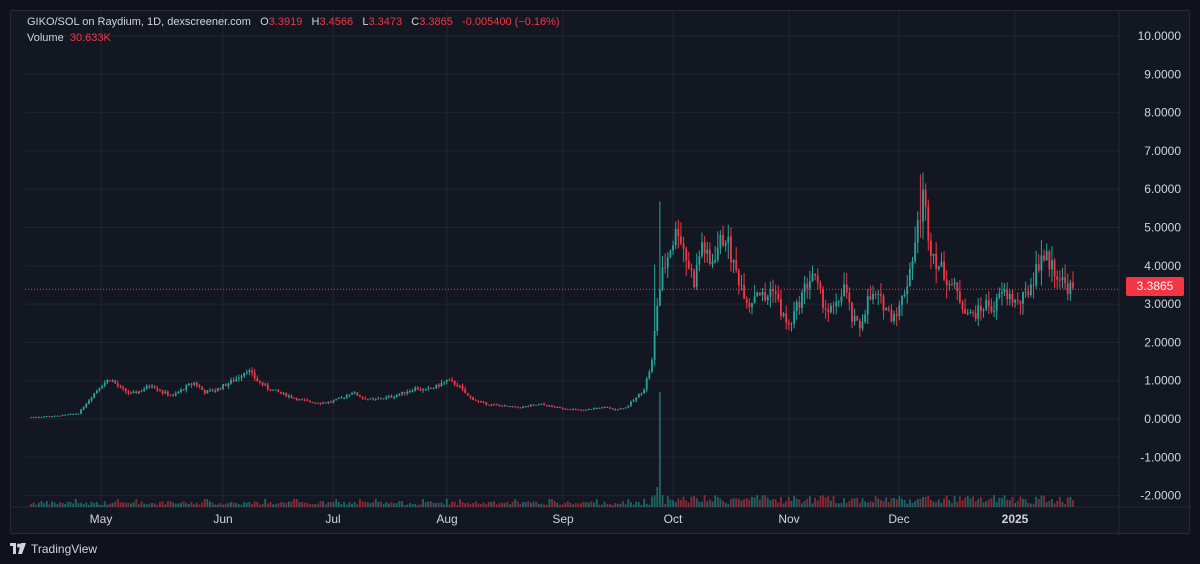 The height and width of the screenshot is (564, 1200). What do you see at coordinates (898, 519) in the screenshot?
I see `x-tick-label: Dec` at bounding box center [898, 519].